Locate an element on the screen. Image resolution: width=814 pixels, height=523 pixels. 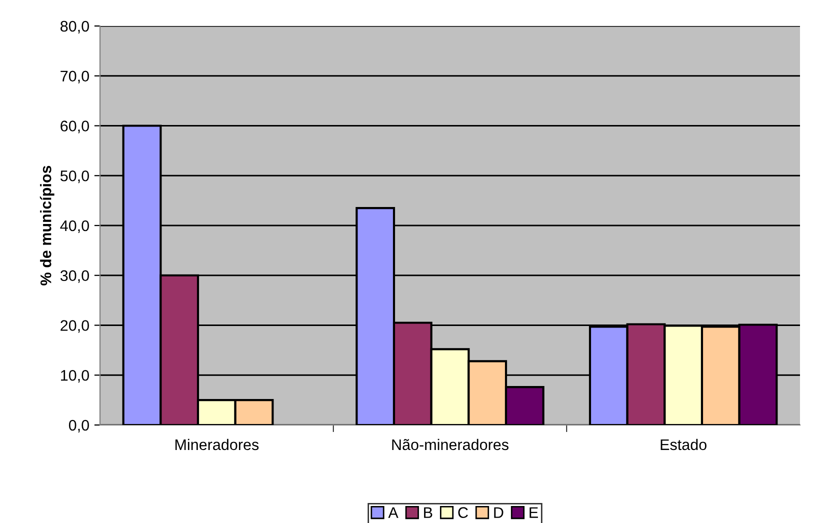
y-tick-label: 60,0 is located at coordinates (74, 127).